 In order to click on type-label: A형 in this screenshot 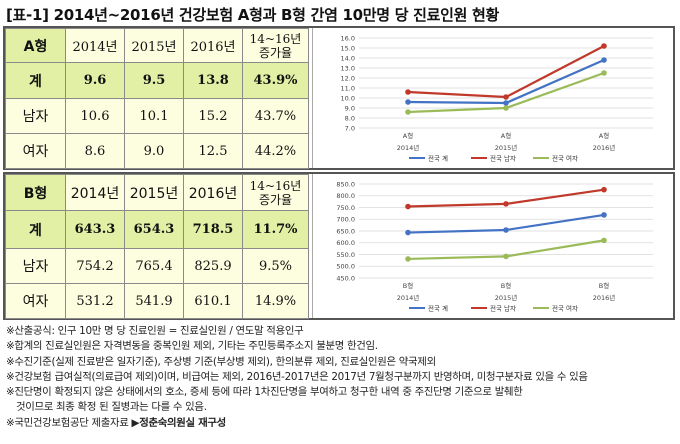, I will do `click(35, 45)`.